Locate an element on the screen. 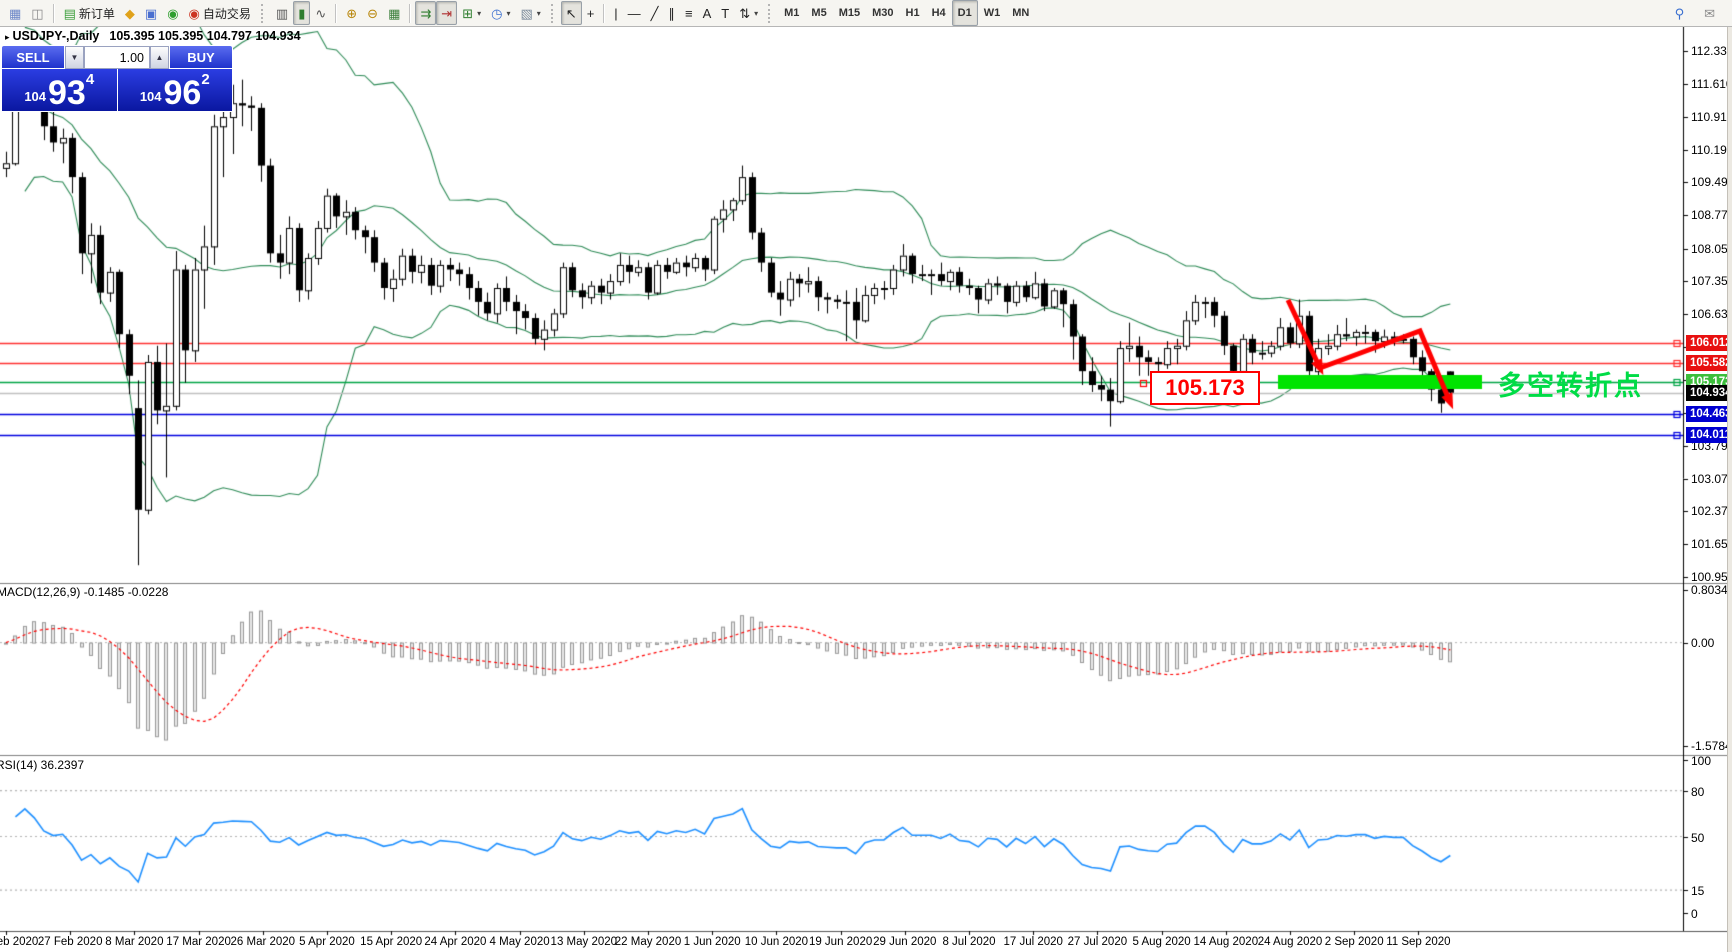 The height and width of the screenshot is (952, 1732). candlestick-chart-button: ▮ is located at coordinates (302, 13).